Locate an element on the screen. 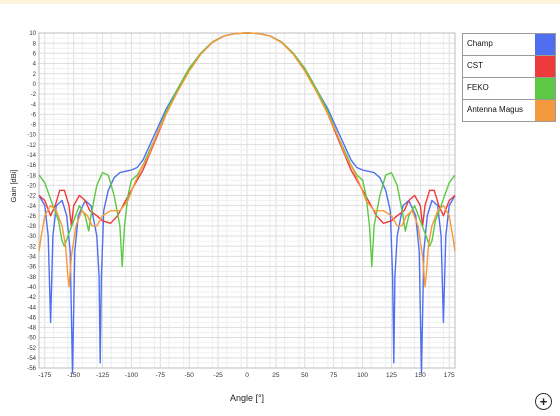  y-tick-label: 4 is located at coordinates (35, 65).